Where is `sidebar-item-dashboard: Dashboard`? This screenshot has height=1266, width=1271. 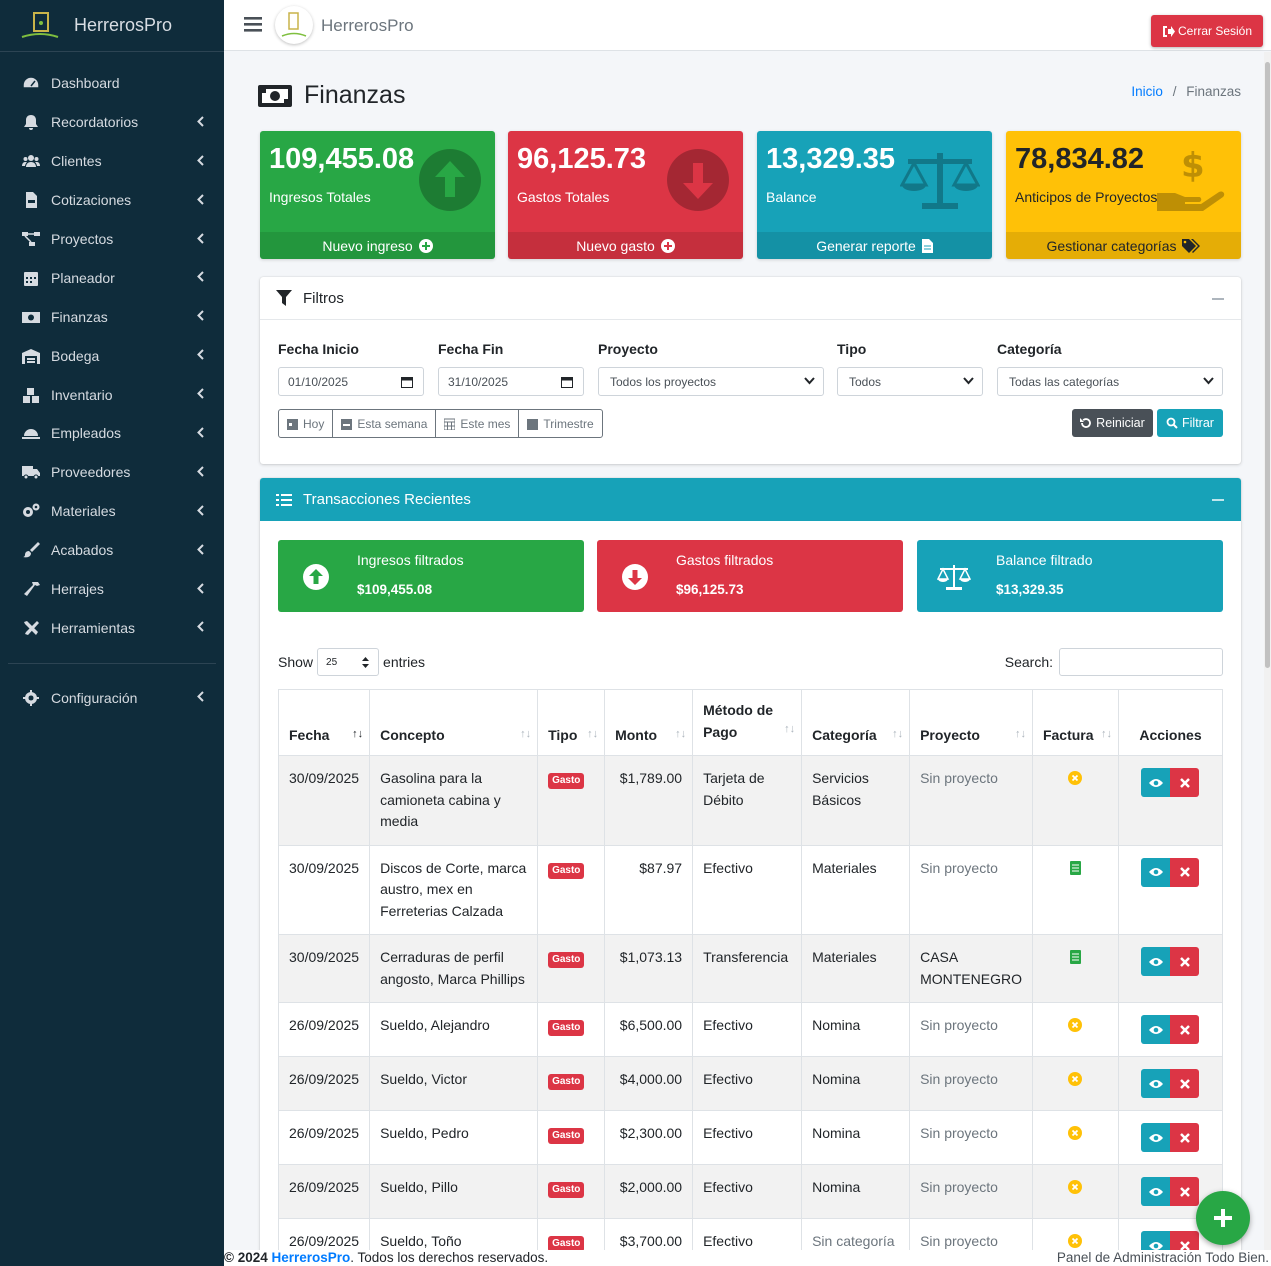 sidebar-item-dashboard: Dashboard is located at coordinates (112, 83).